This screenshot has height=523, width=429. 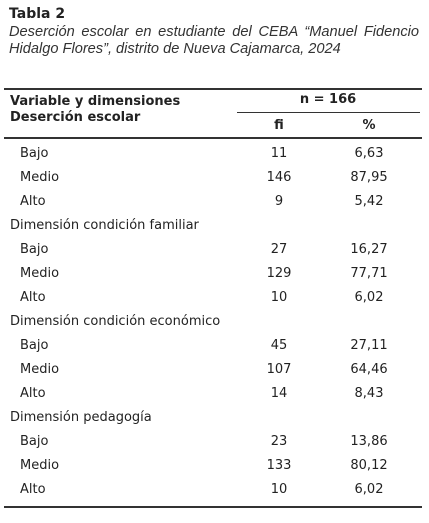 What do you see at coordinates (328, 99) in the screenshot?
I see `column-header: n = 166` at bounding box center [328, 99].